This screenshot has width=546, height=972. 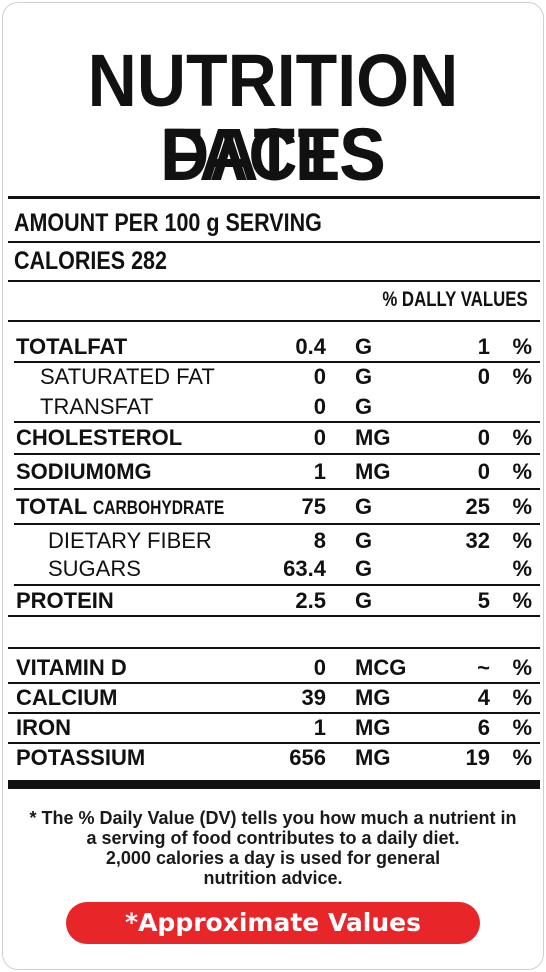 What do you see at coordinates (99, 437) in the screenshot?
I see `nutrient-name: CHOLESTEROL` at bounding box center [99, 437].